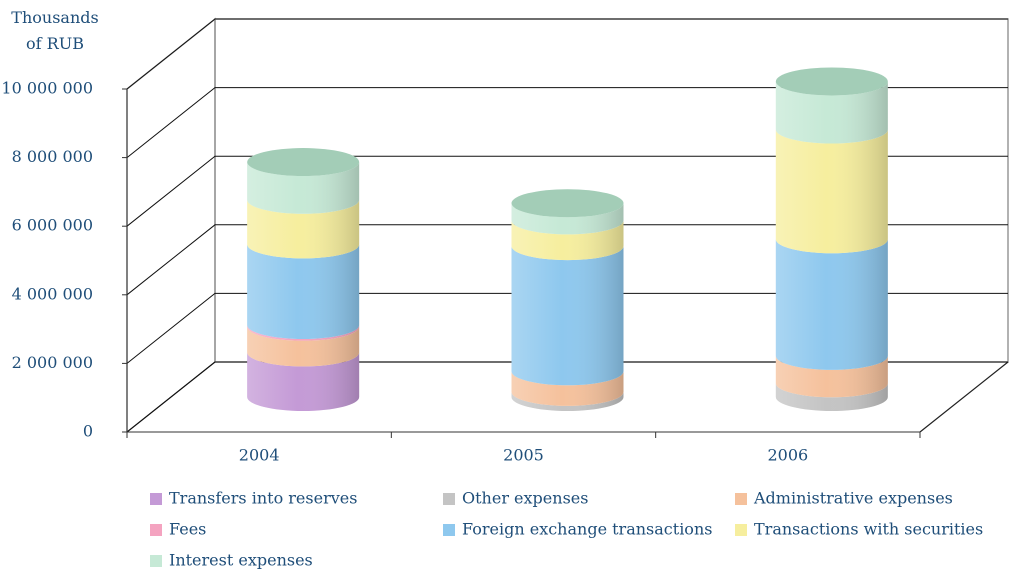 The height and width of the screenshot is (571, 1009). I want to click on legend-label: Transfers into reserves, so click(263, 498).